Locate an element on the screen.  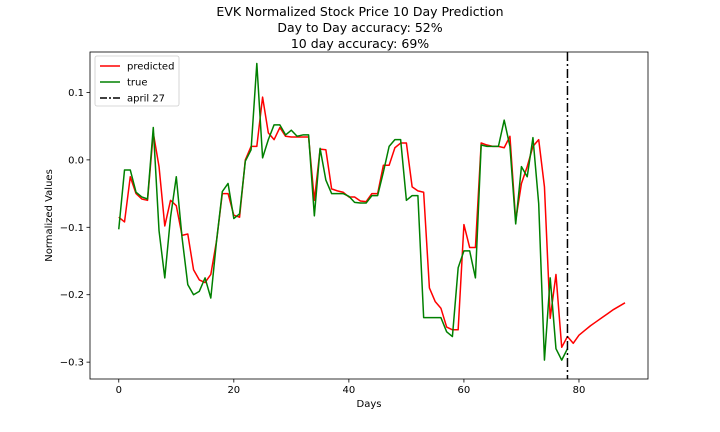
chart-subtitle-day-accuracy: Day to Day accuracy: 52% is located at coordinates (360, 27).